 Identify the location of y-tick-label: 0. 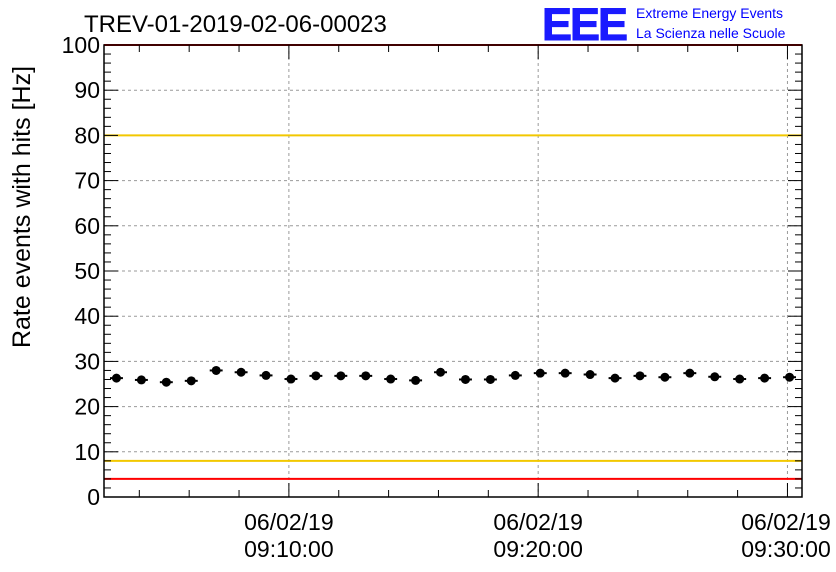
(93, 497).